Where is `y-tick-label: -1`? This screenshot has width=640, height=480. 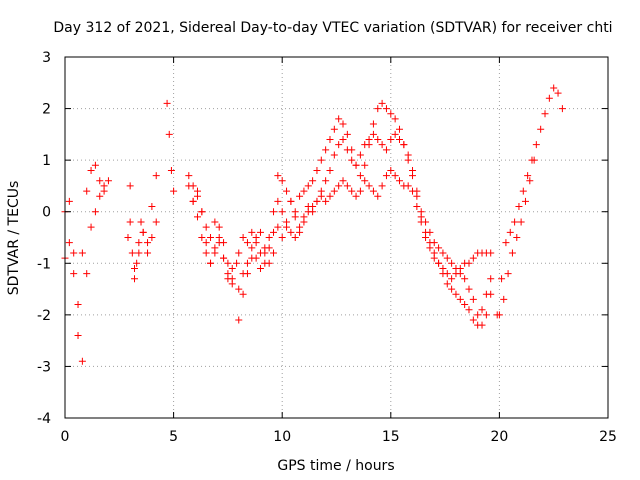 y-tick-label: -1 is located at coordinates (44, 264).